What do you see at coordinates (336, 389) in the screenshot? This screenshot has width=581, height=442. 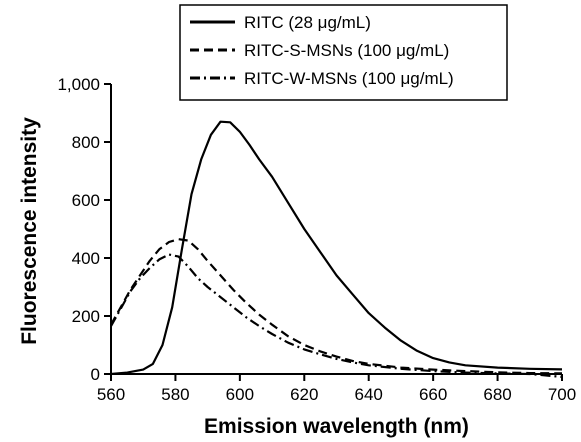 I see `x-ticks: 560 580 600 620 640 660 680 700` at bounding box center [336, 389].